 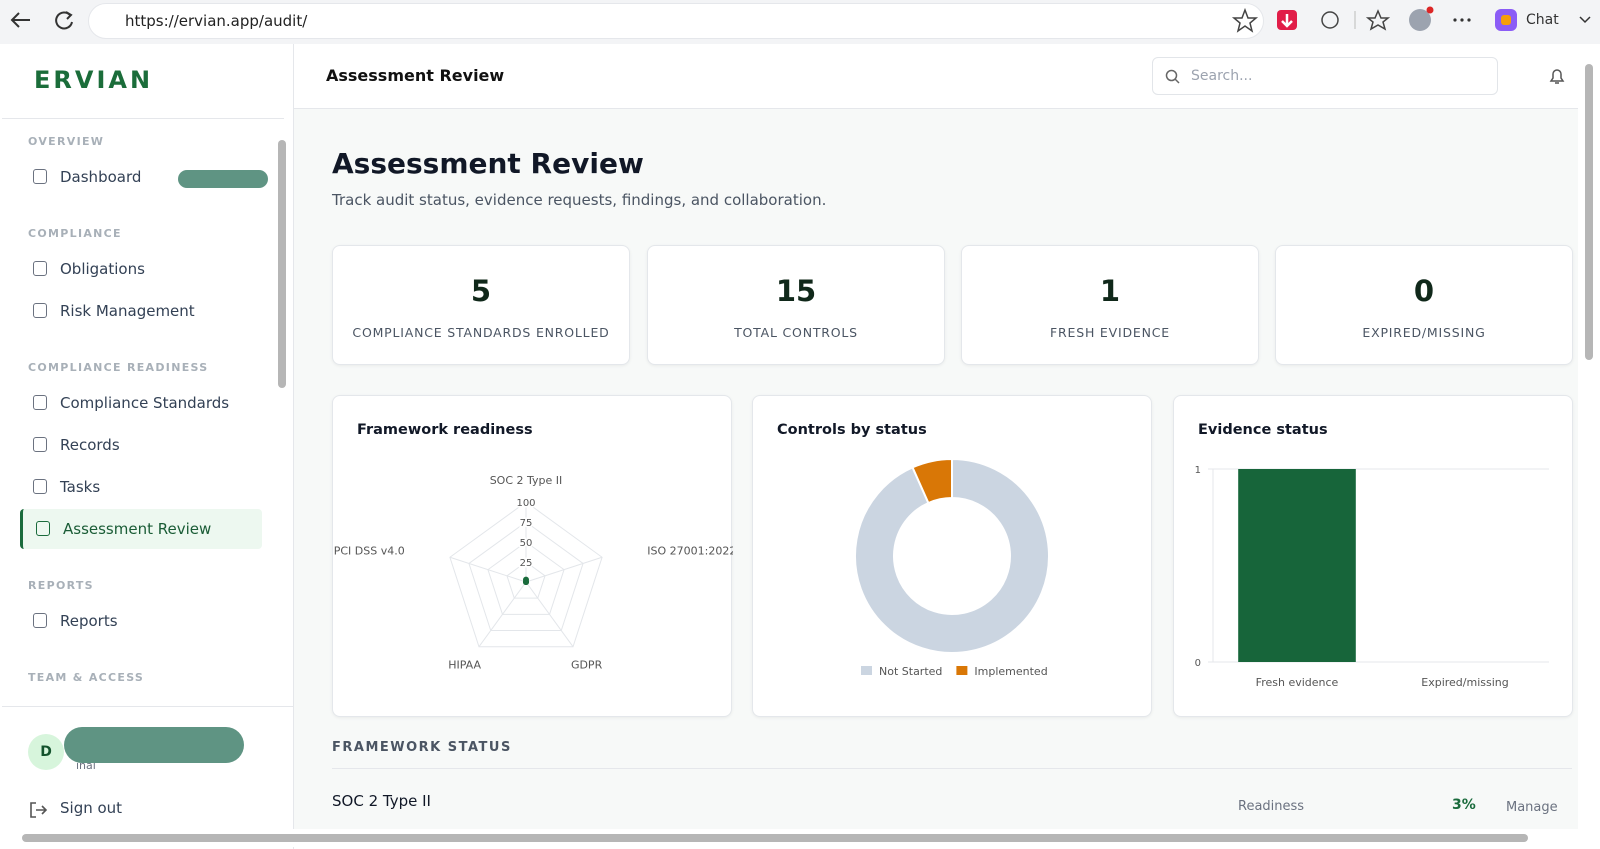 I want to click on manage-button: Manage, so click(x=1532, y=807).